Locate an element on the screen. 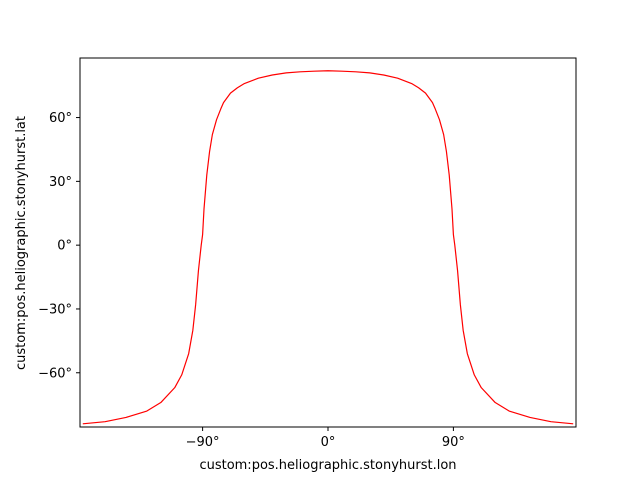  x-axis-label: custom:pos.heliographic.stonyhurst.lon is located at coordinates (327, 465).